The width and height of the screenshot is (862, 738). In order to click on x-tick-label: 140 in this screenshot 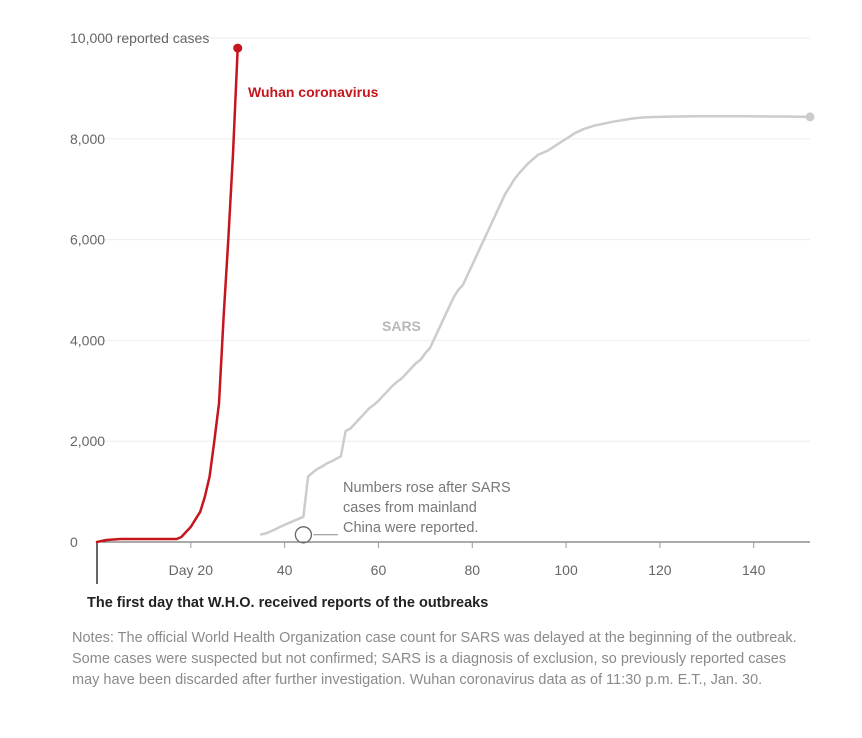, I will do `click(754, 570)`.